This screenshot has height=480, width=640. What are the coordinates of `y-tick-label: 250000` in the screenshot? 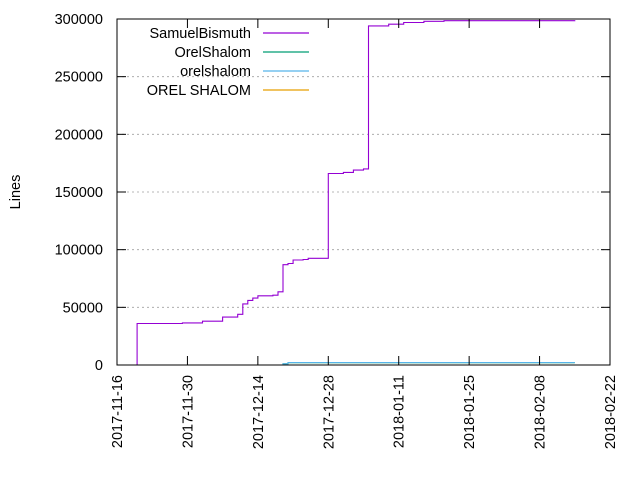 It's located at (79, 78).